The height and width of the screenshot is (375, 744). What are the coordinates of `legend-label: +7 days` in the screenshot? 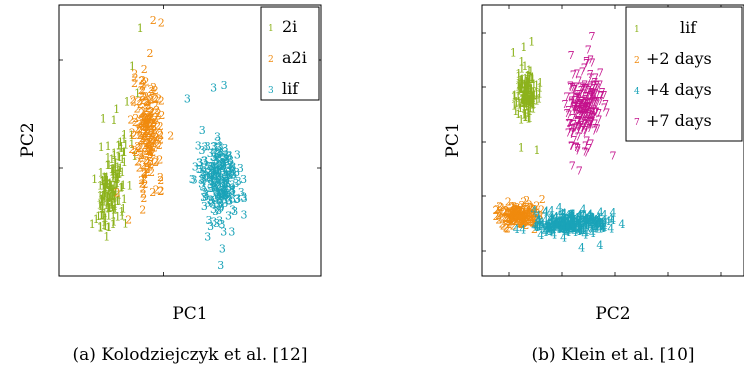 It's located at (679, 120).